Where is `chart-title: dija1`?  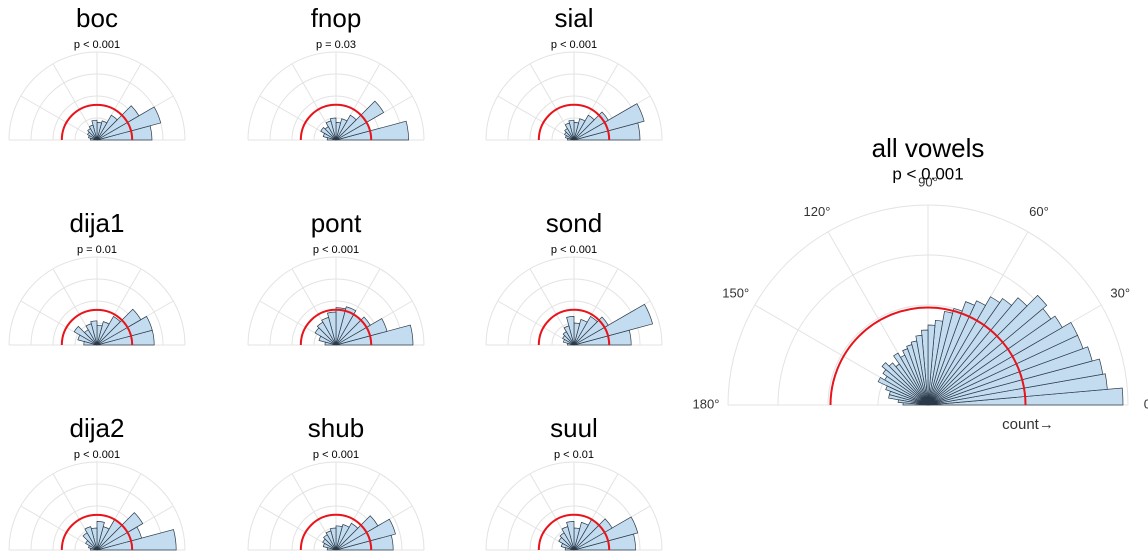
chart-title: dija1 is located at coordinates (97, 223).